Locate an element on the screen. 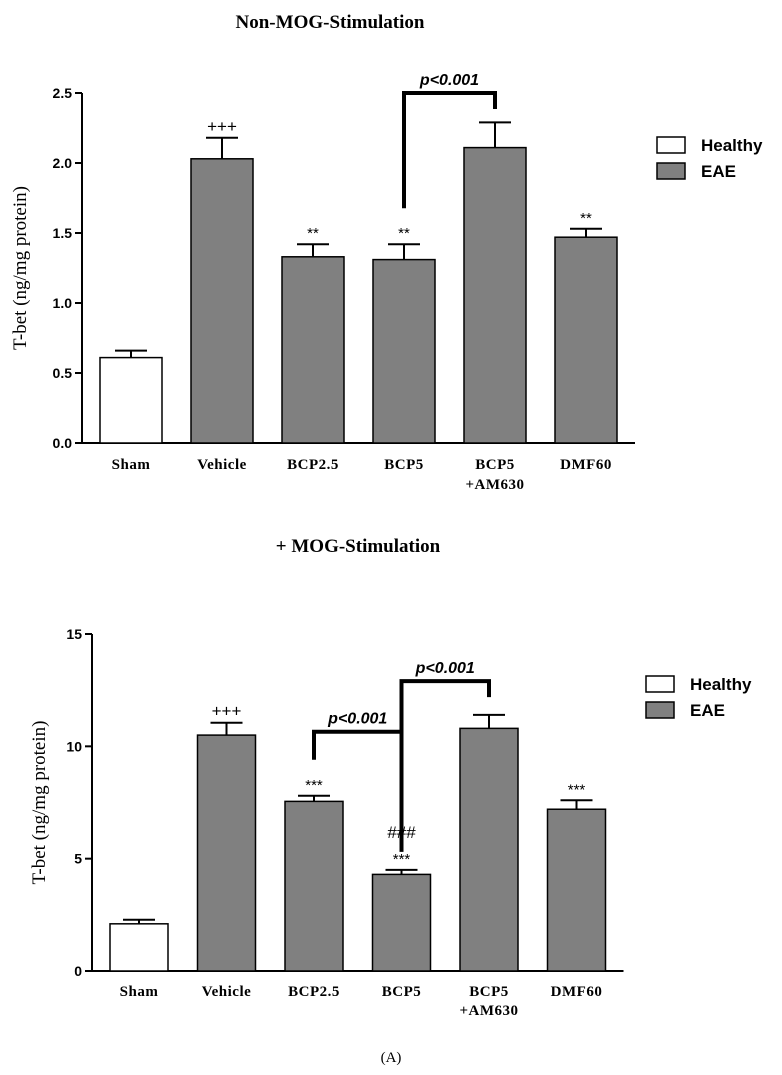 This screenshot has height=1075, width=782. y-tick-label: 5 is located at coordinates (78, 859).